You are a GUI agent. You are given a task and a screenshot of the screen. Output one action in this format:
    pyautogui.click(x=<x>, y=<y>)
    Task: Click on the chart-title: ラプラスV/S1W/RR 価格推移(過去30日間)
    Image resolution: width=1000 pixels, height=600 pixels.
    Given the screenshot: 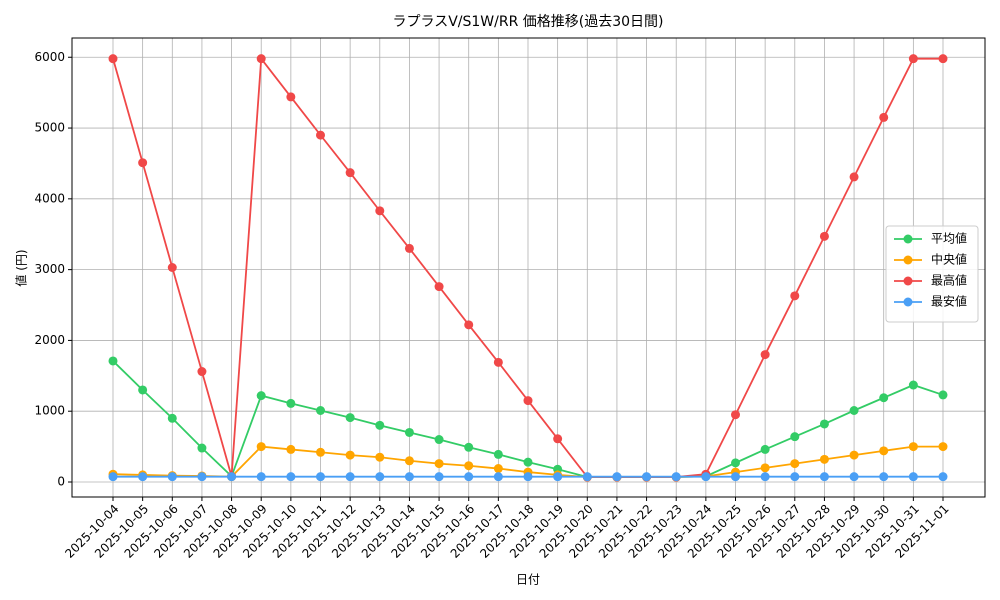 What is the action you would take?
    pyautogui.click(x=527, y=22)
    